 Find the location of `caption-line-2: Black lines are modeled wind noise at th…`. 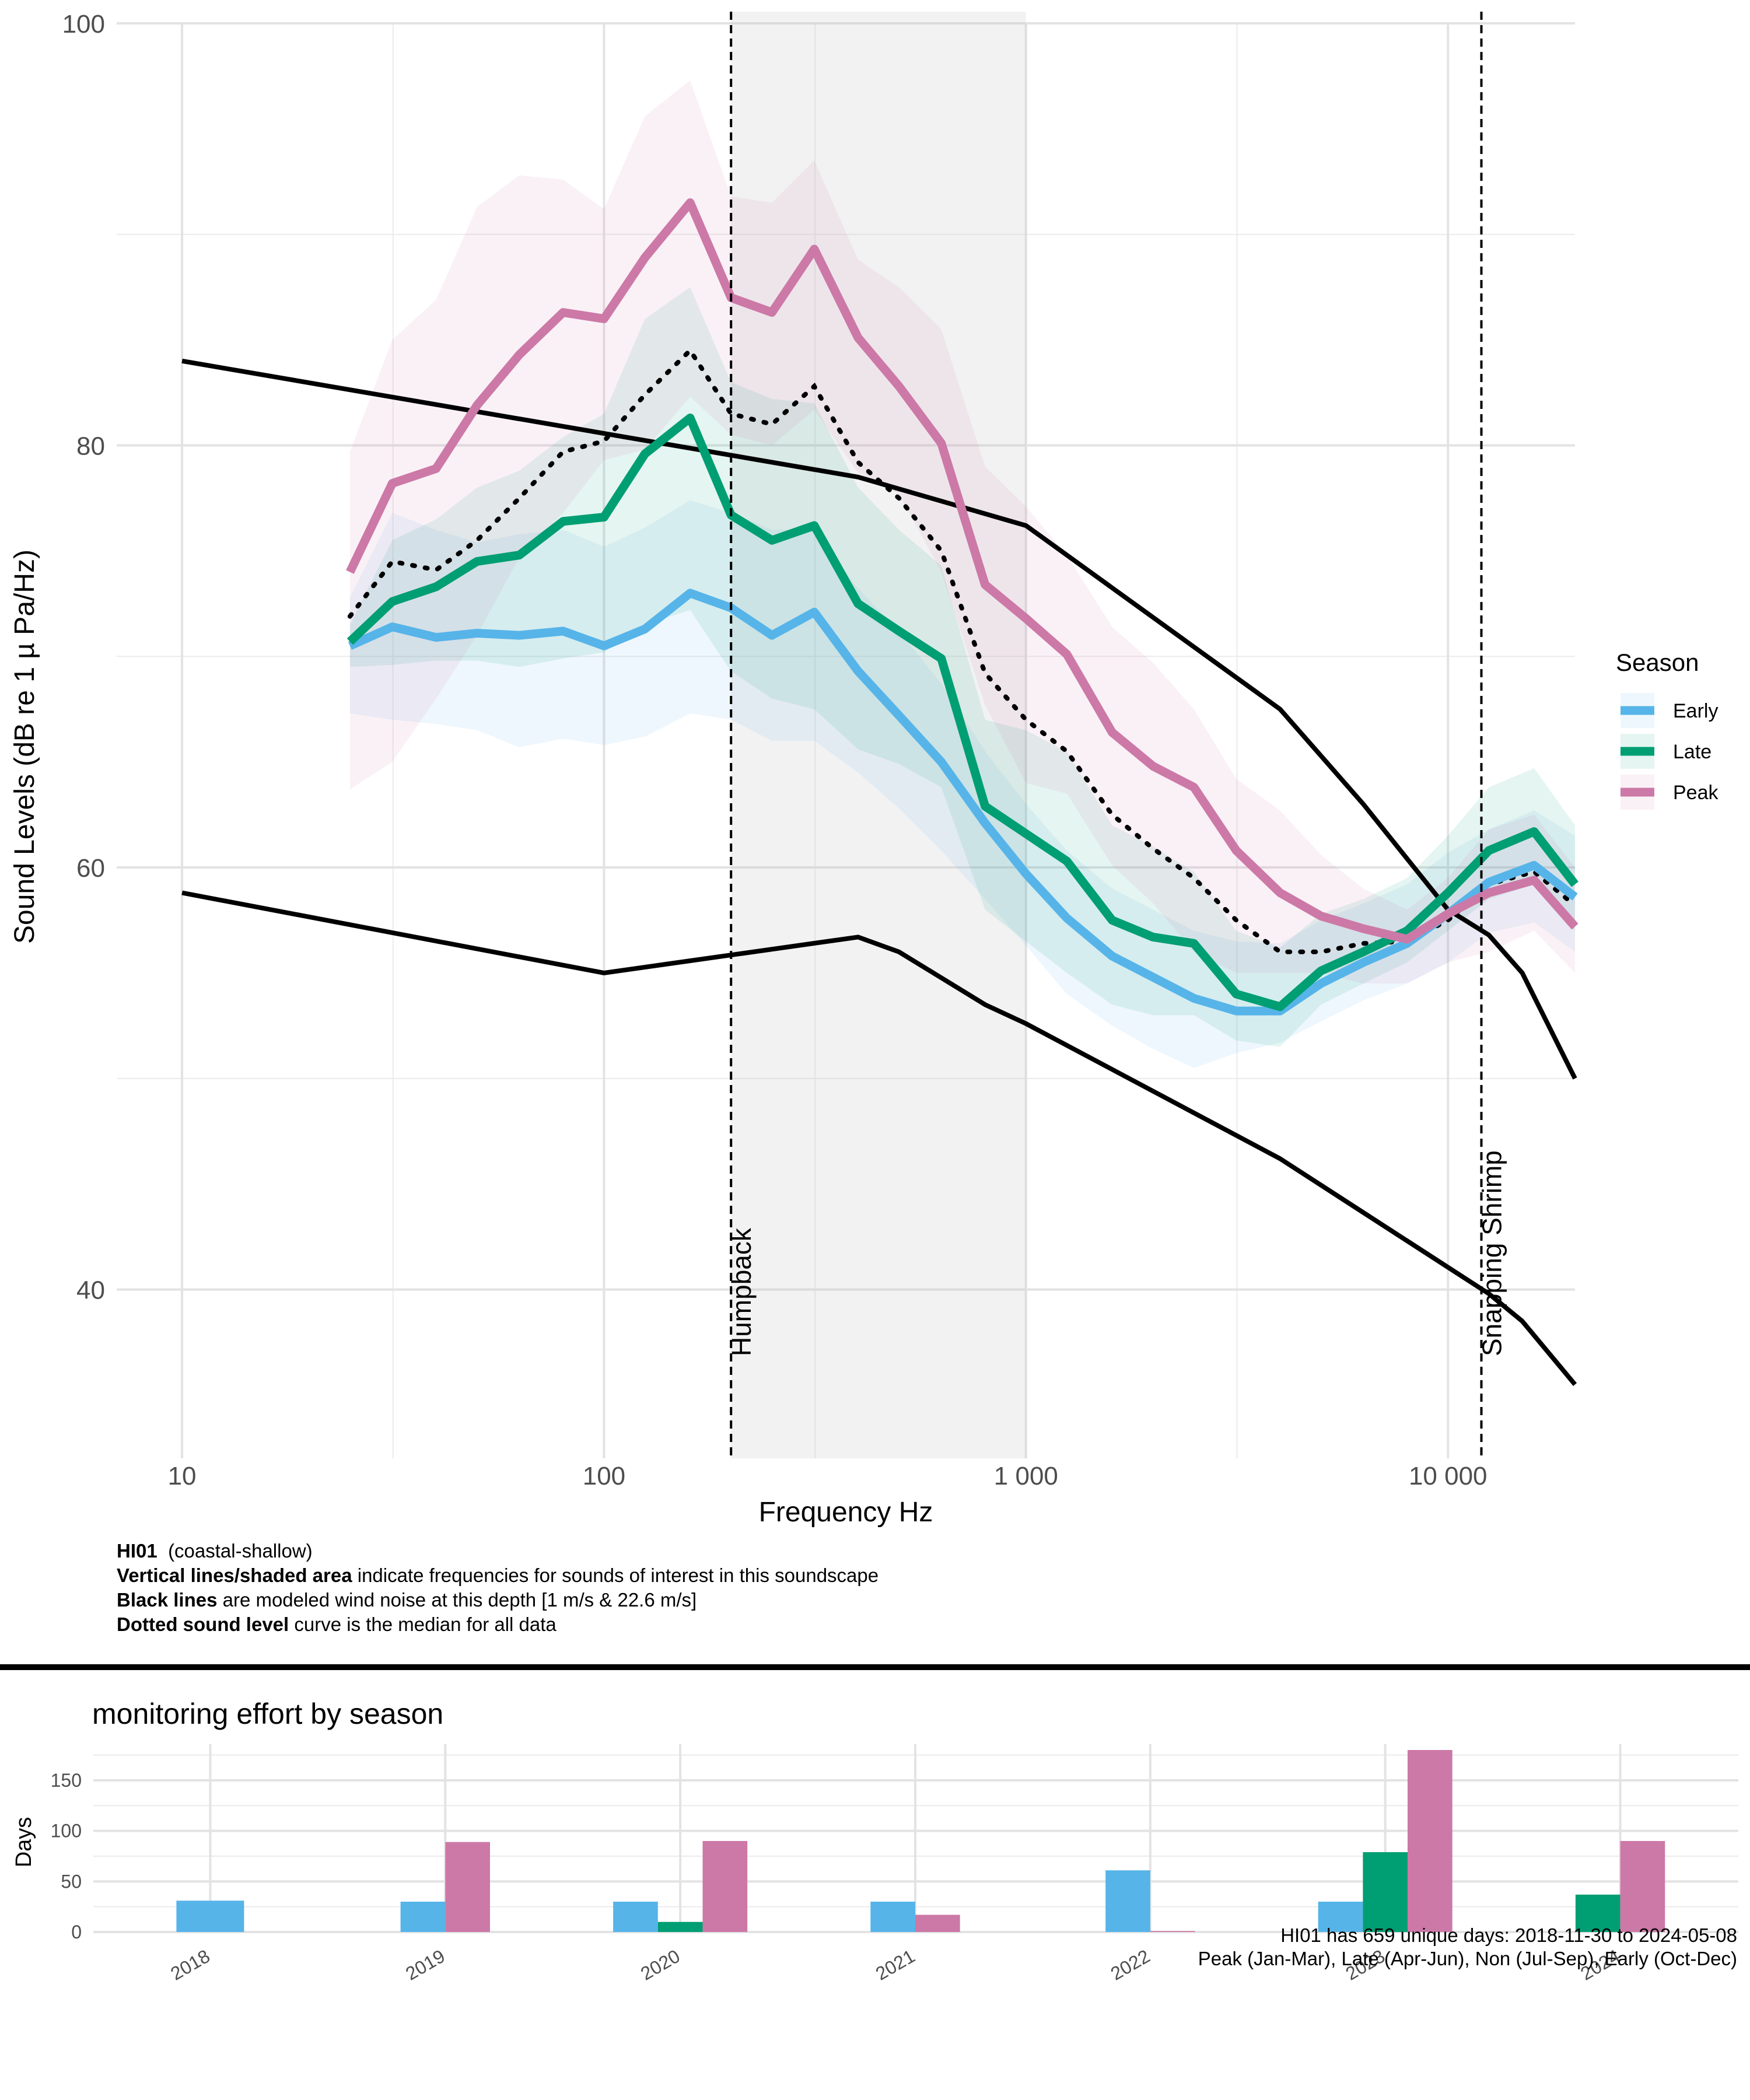

caption-line-2: Black lines are modeled wind noise at th… is located at coordinates (497, 1600).